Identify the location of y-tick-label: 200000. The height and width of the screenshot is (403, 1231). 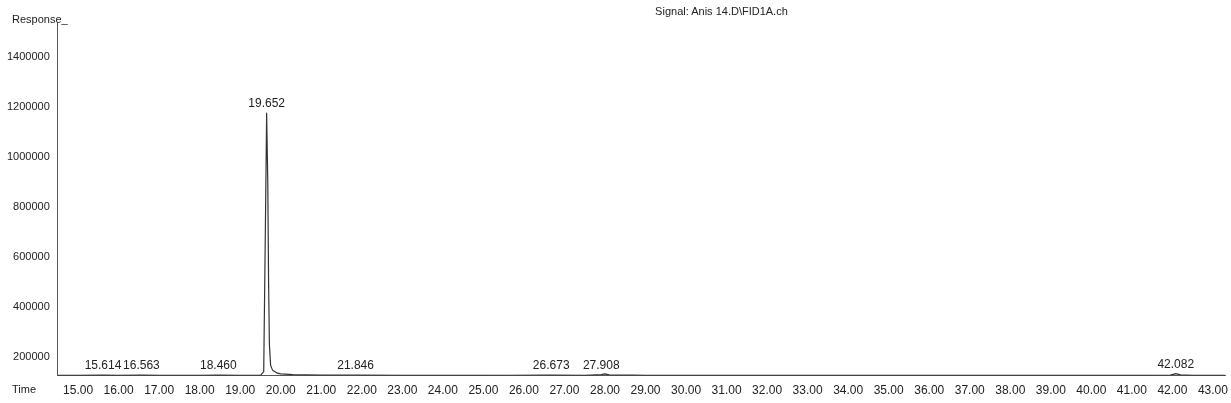
(31, 355).